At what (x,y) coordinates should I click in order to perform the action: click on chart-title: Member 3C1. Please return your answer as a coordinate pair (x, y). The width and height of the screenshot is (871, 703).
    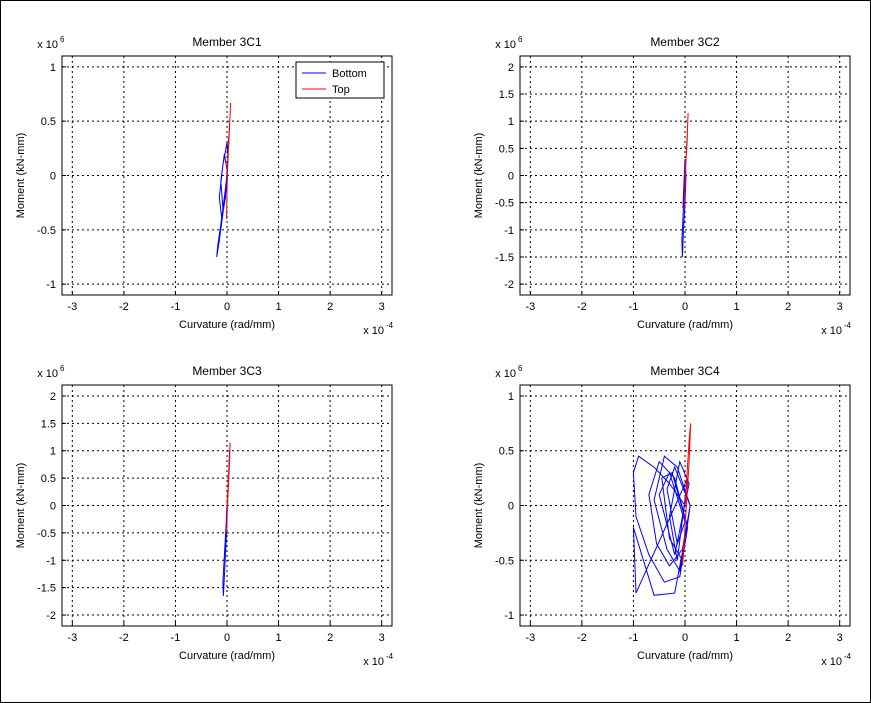
    Looking at the image, I should click on (227, 42).